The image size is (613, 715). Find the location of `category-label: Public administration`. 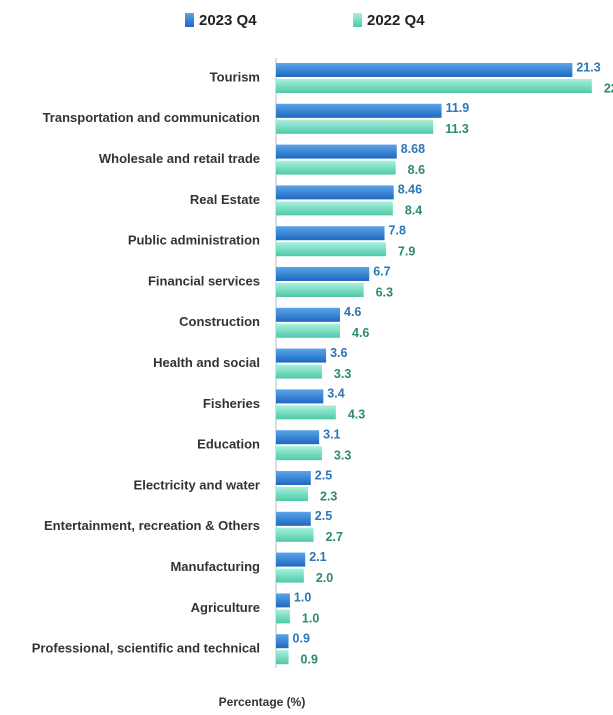

category-label: Public administration is located at coordinates (194, 240).